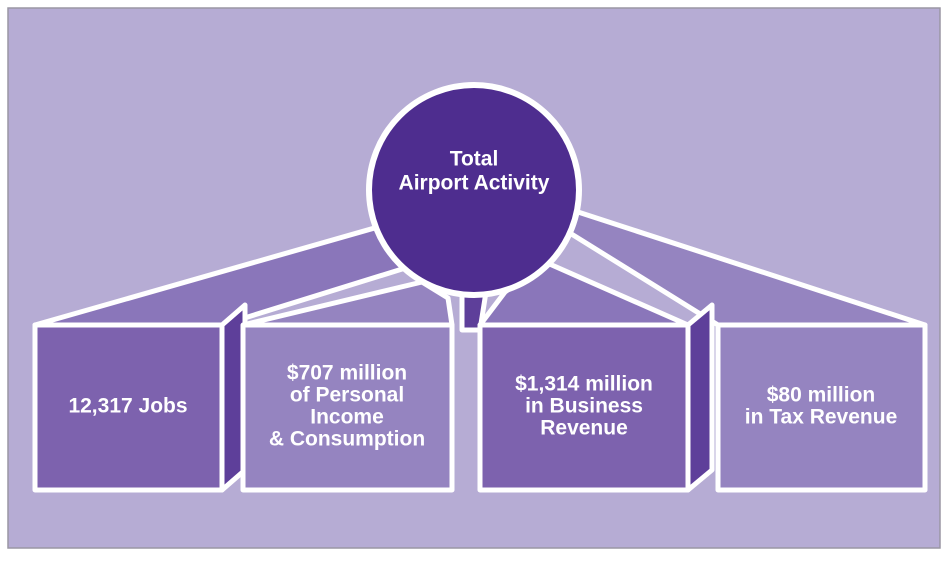 The image size is (948, 561). I want to click on box-side, so click(700, 397).